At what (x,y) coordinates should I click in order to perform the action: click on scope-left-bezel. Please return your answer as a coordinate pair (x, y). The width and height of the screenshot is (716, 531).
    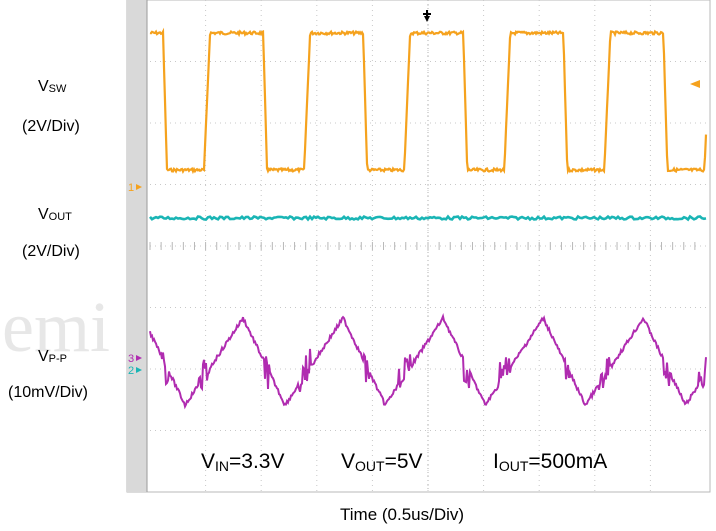
    Looking at the image, I should click on (137, 246).